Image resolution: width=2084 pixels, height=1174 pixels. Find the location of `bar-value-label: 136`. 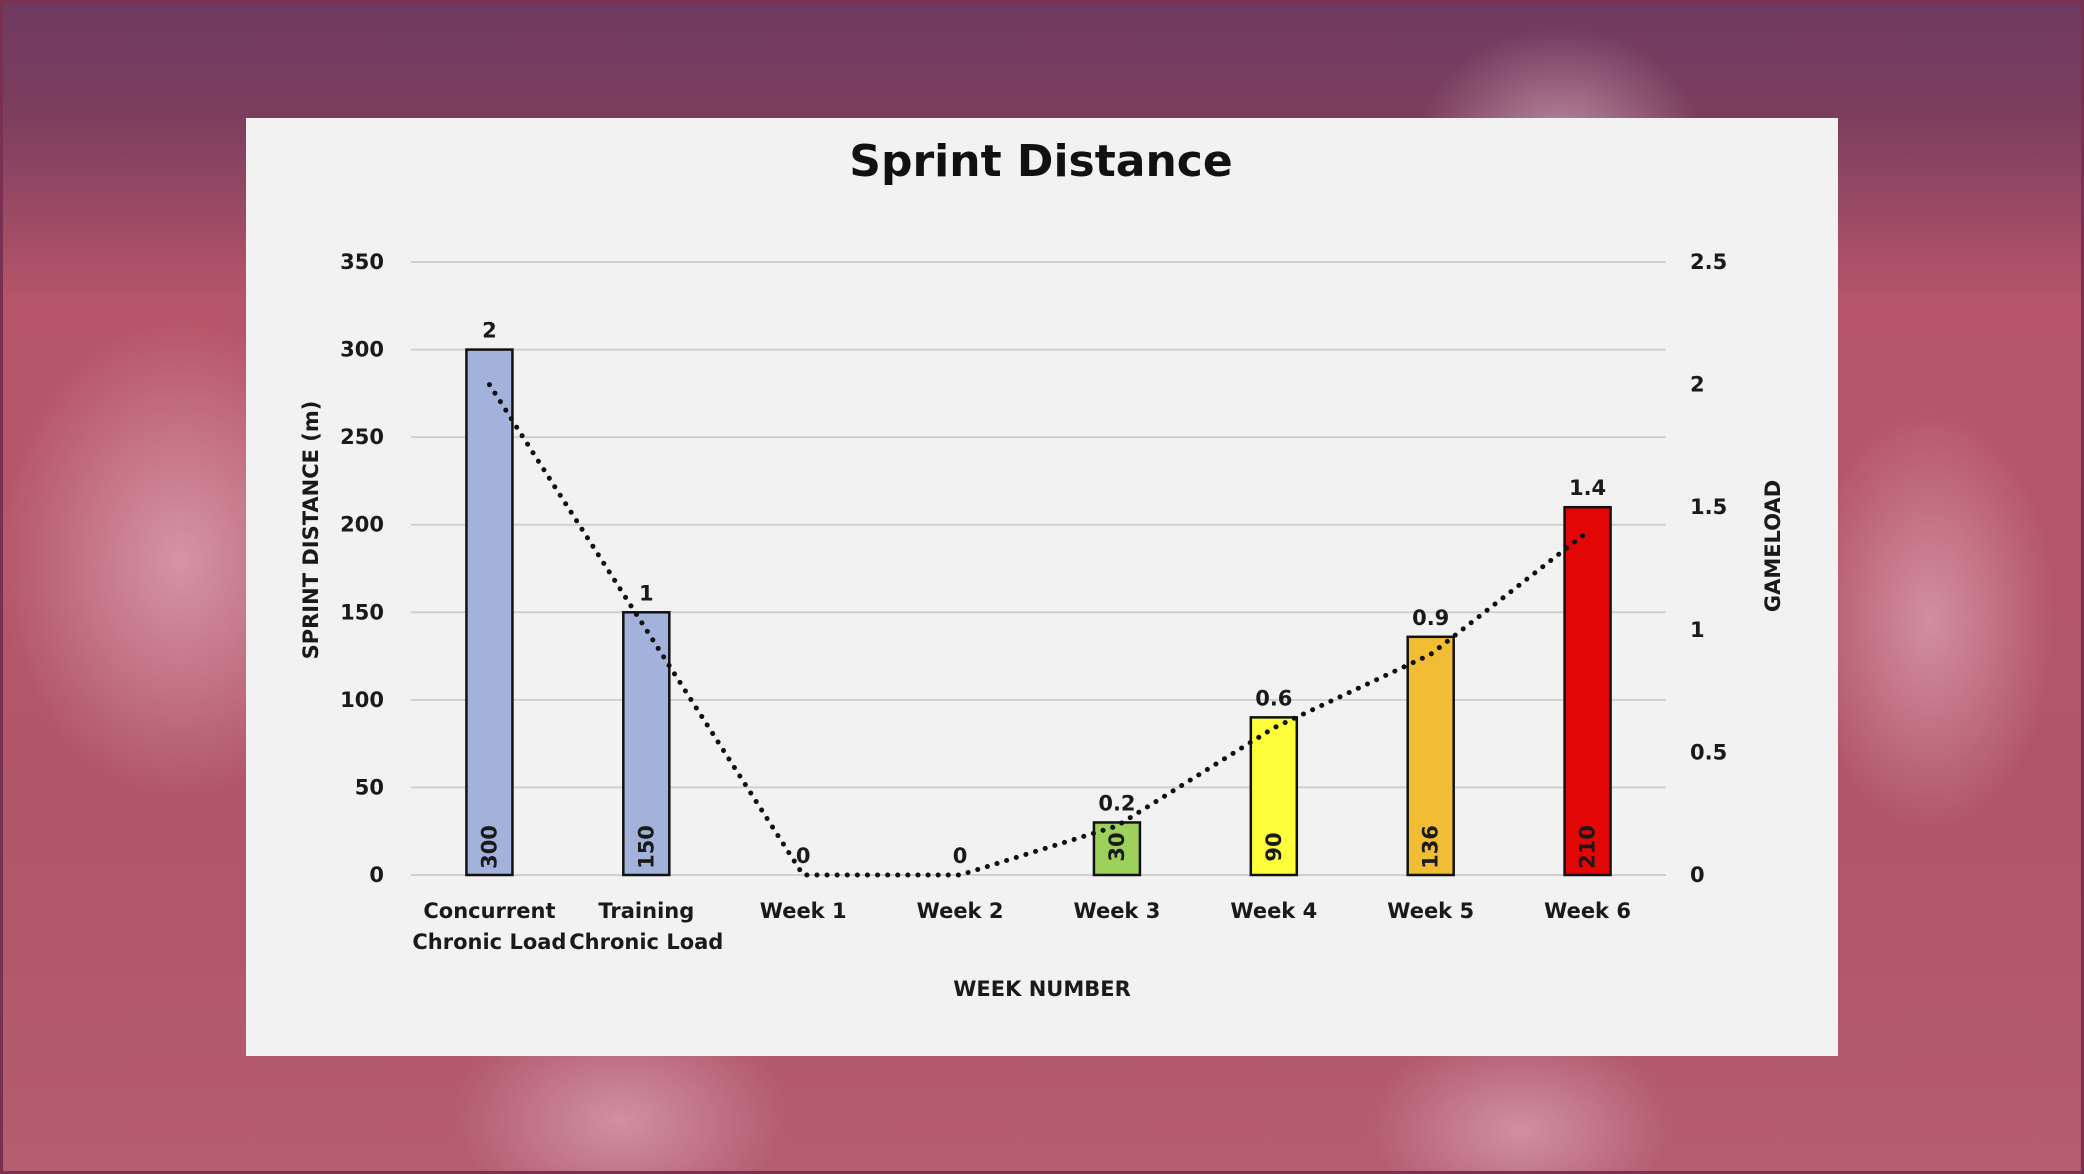

bar-value-label: 136 is located at coordinates (1431, 847).